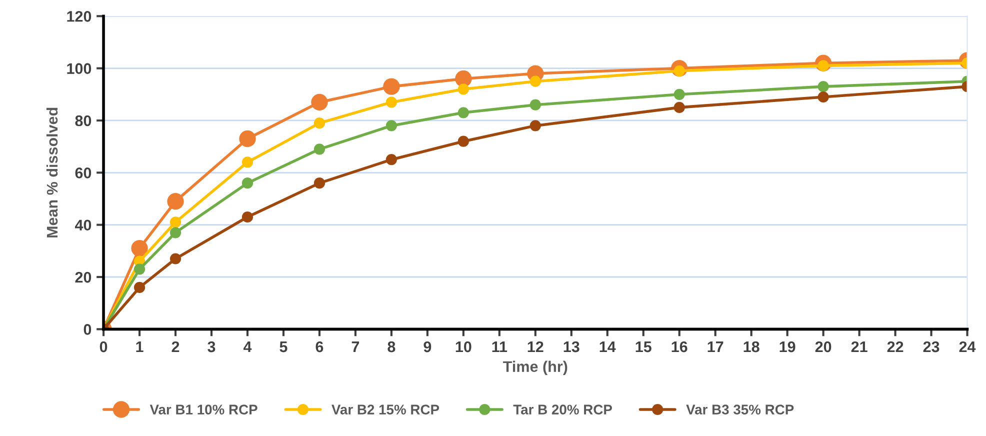 This screenshot has height=436, width=986. Describe the element at coordinates (931, 346) in the screenshot. I see `x-tick-label: 23` at that location.